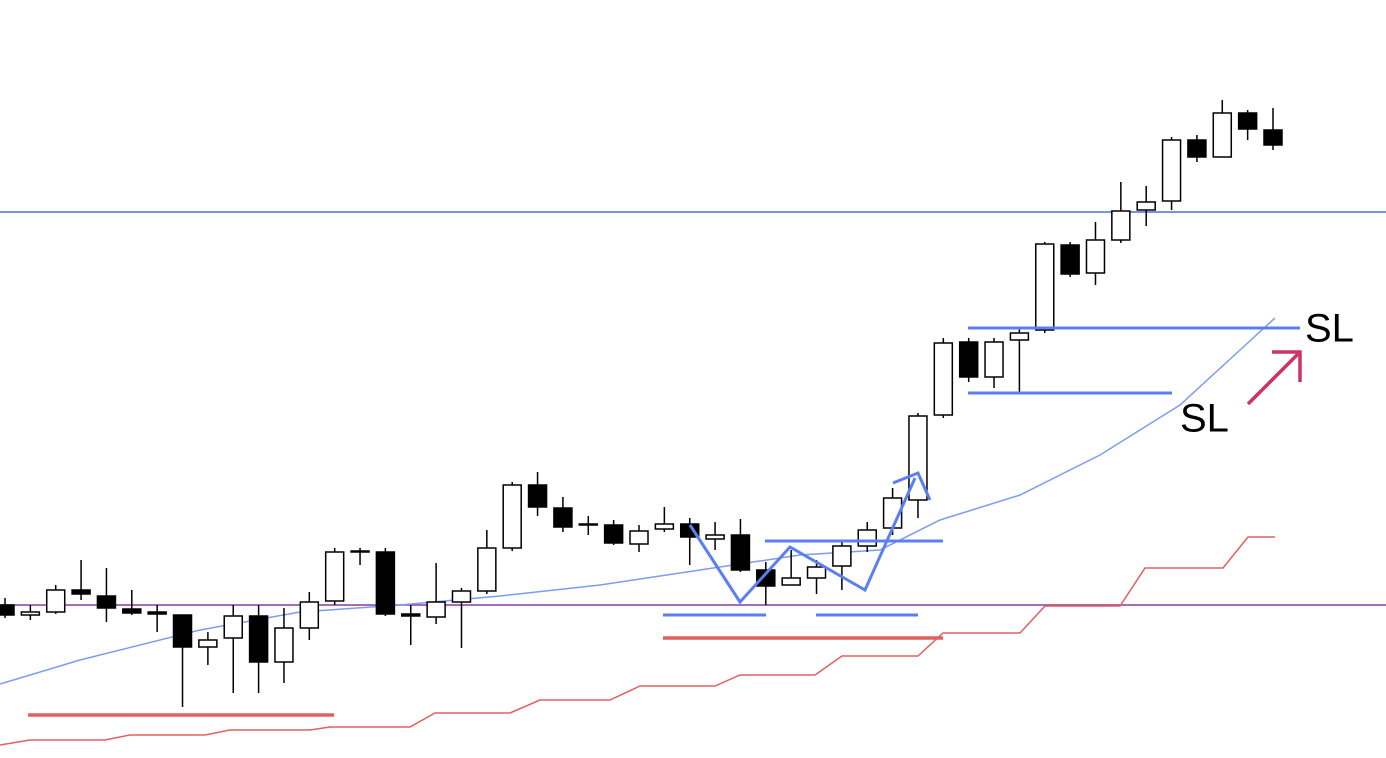 The width and height of the screenshot is (1386, 758). What do you see at coordinates (485, 676) in the screenshot?
I see `red-lines` at bounding box center [485, 676].